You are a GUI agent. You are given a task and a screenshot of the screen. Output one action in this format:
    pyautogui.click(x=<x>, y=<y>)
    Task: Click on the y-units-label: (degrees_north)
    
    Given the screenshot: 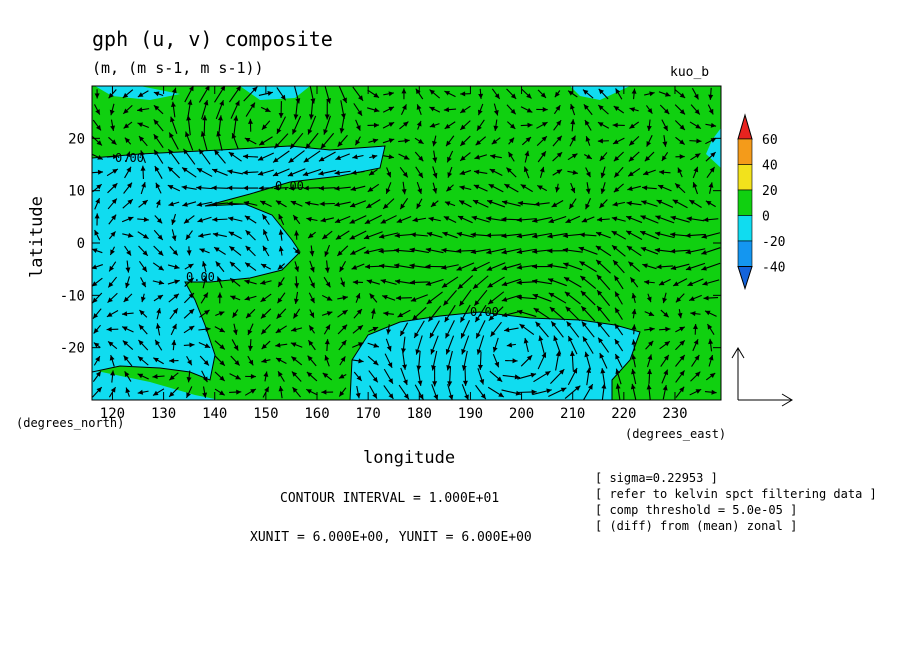 What is the action you would take?
    pyautogui.click(x=70, y=423)
    